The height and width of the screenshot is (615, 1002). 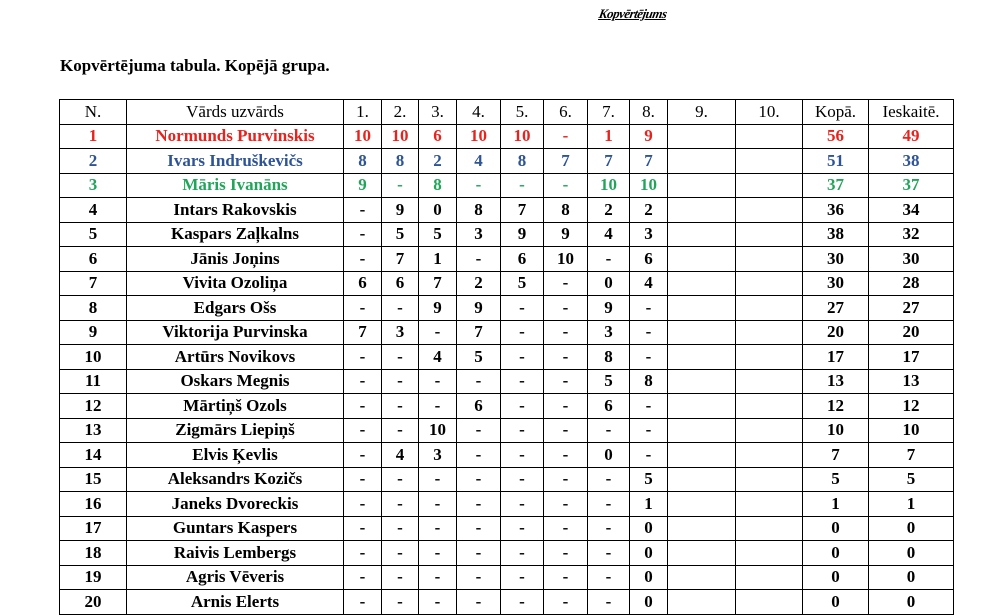 I want to click on rank-cell: 18, so click(x=93, y=553).